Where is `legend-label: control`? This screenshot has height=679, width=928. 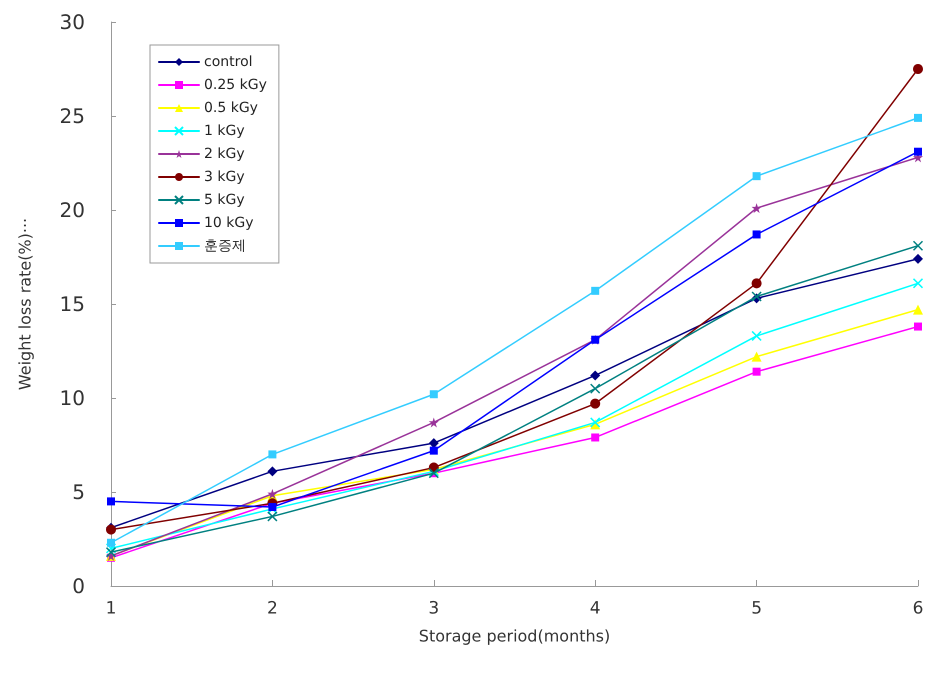
legend-label: control is located at coordinates (228, 62).